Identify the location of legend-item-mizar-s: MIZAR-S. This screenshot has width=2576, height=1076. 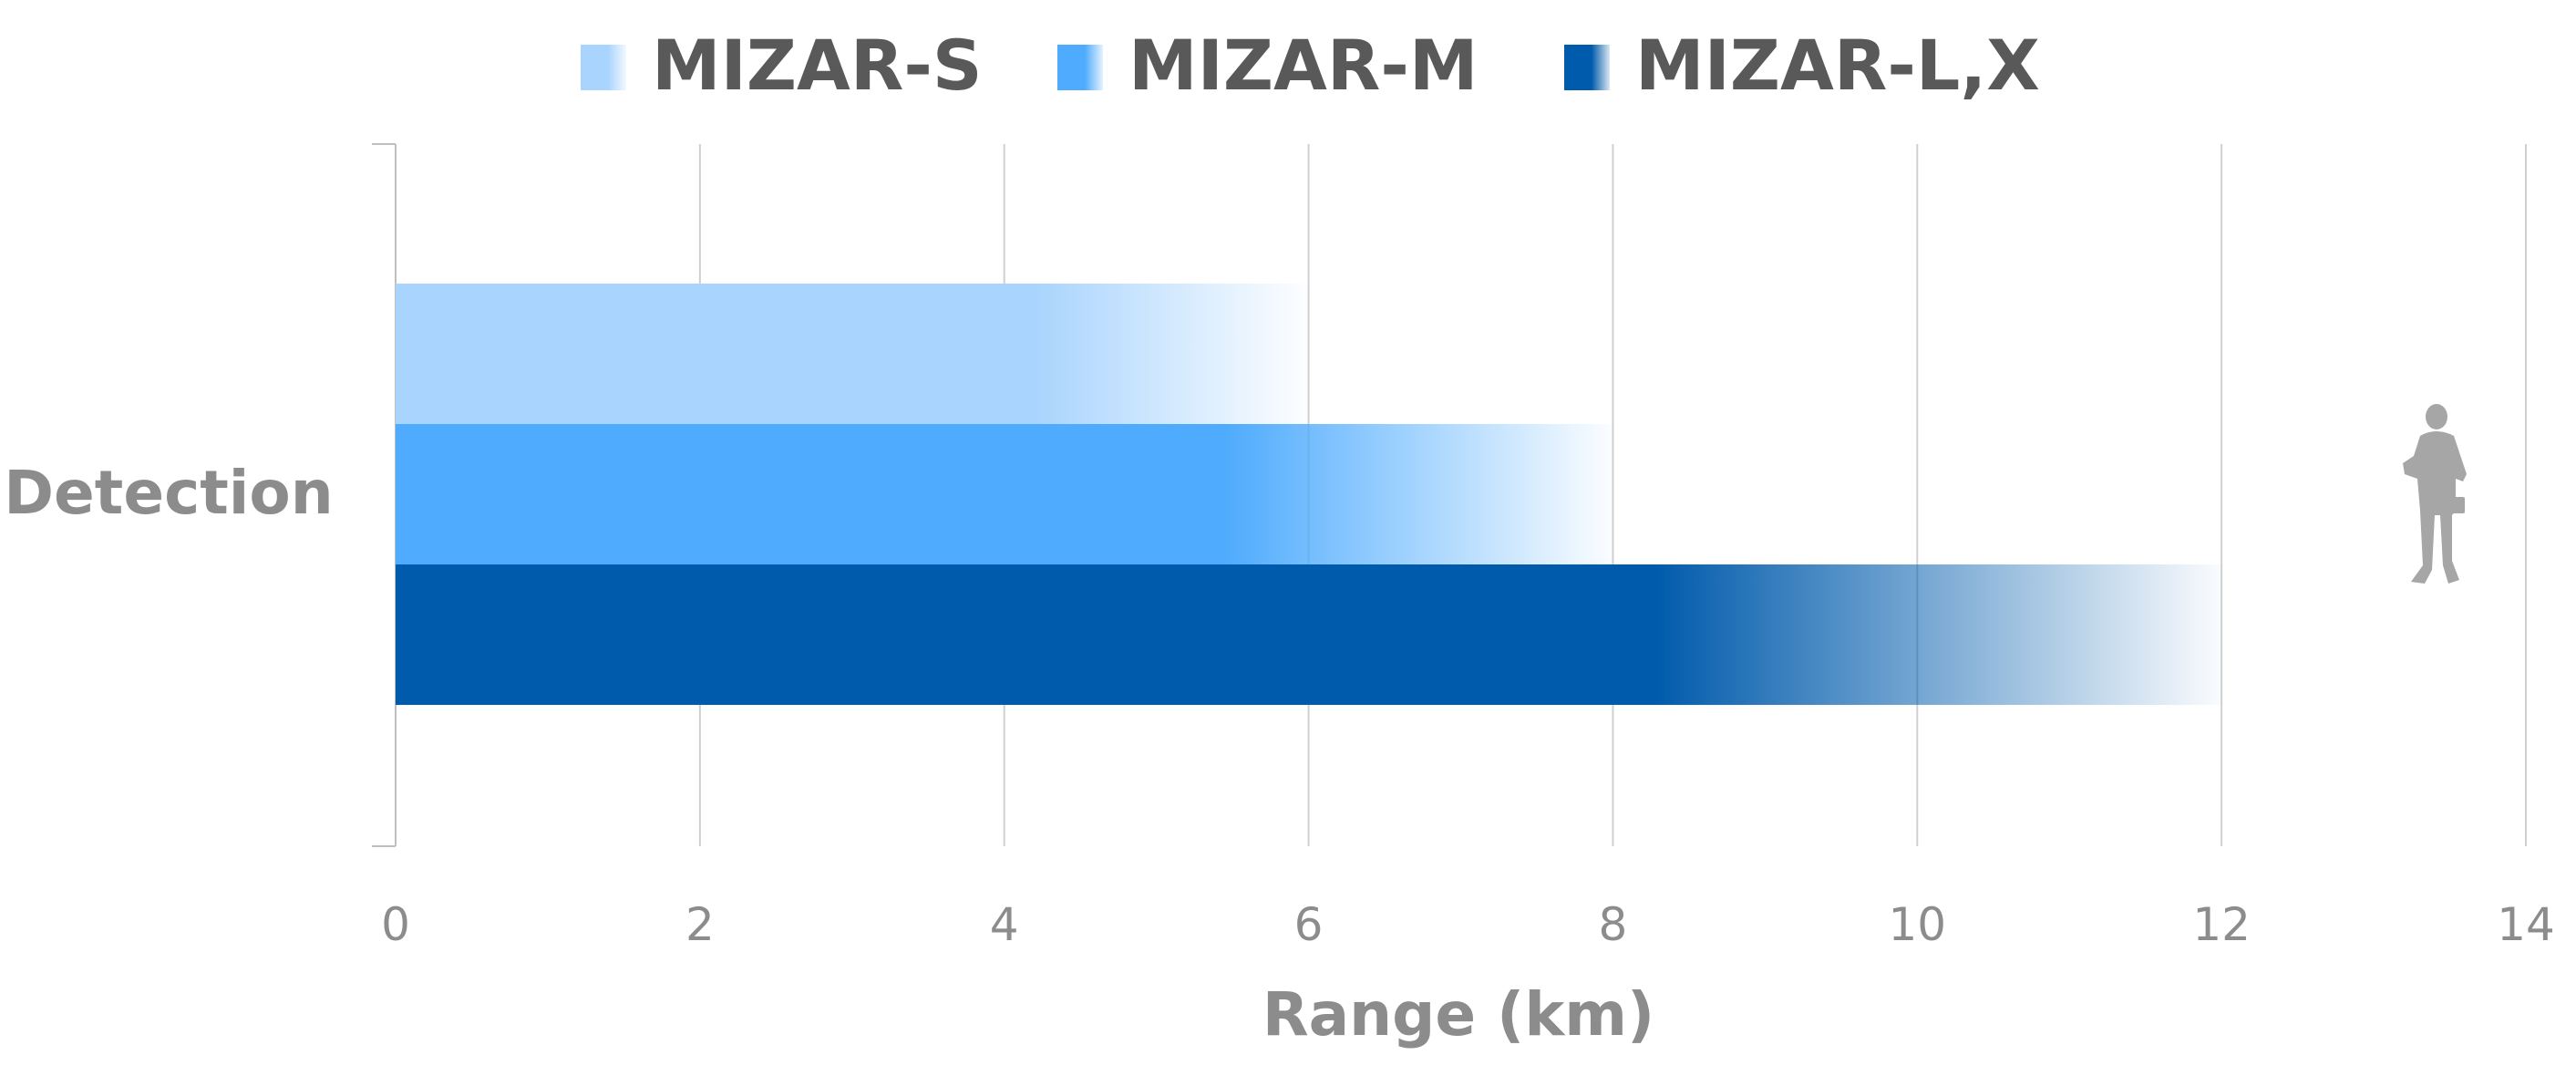
(782, 65).